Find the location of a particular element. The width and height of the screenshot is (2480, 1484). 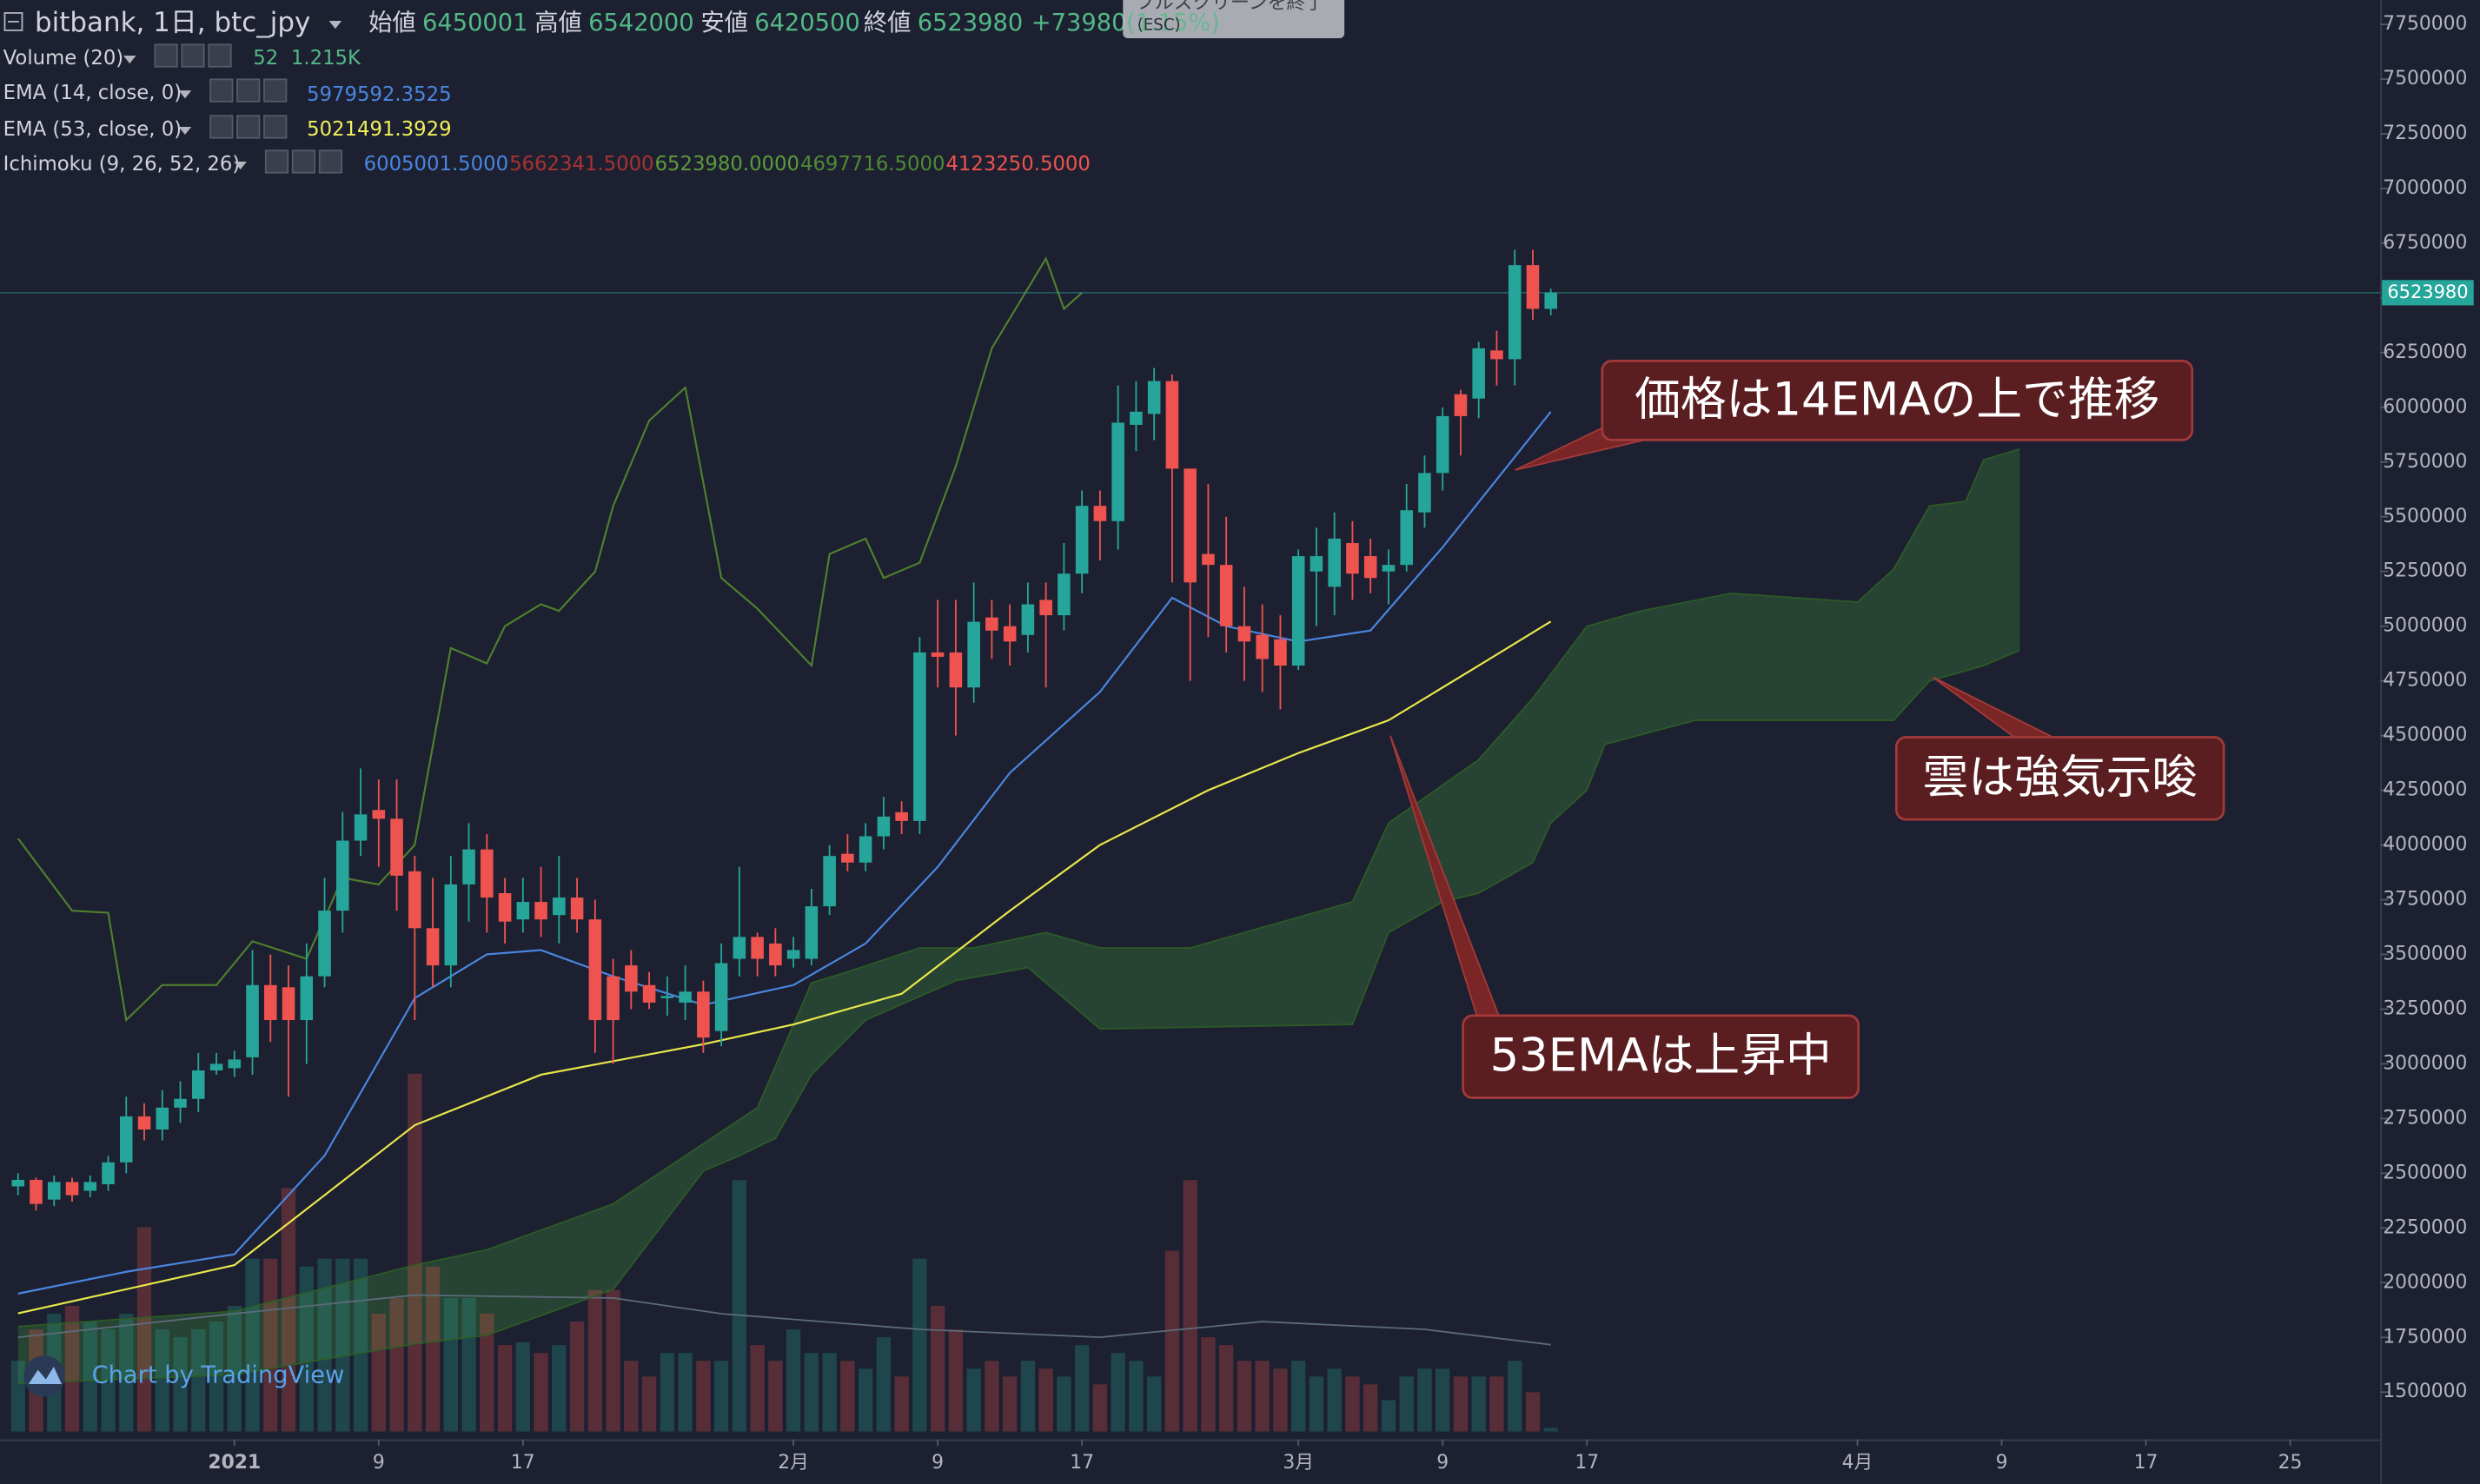

legend-label: EMA (53, close, 0) is located at coordinates (92, 129).